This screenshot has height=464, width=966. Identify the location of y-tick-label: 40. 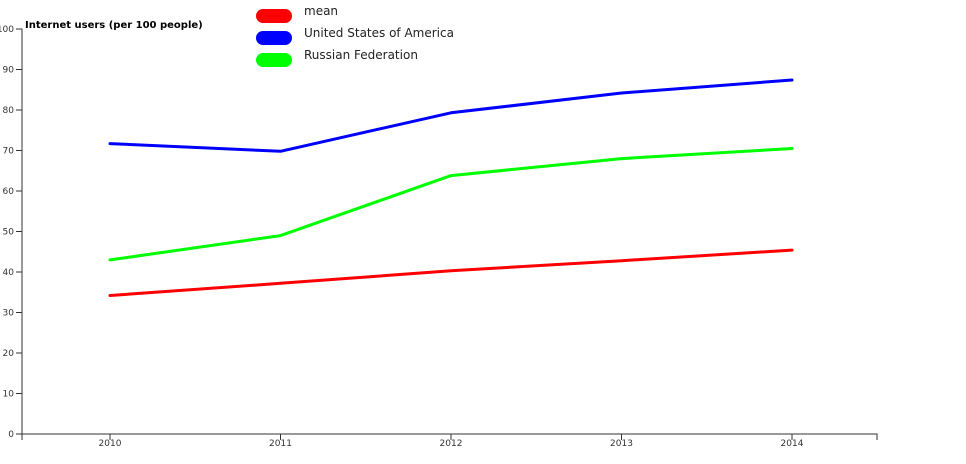
(9, 273).